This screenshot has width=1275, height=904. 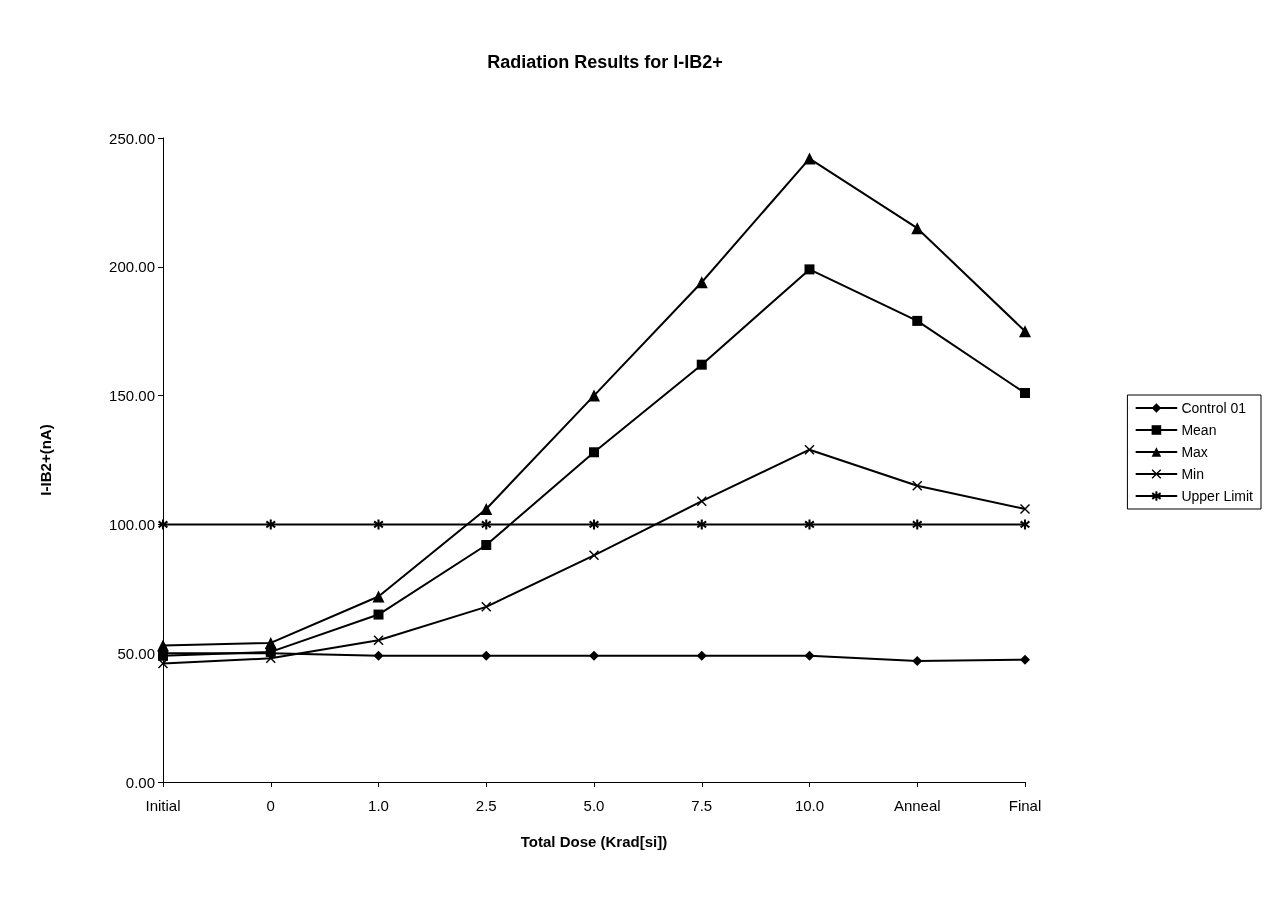 I want to click on y-tick-label: 0.00, so click(x=140, y=782).